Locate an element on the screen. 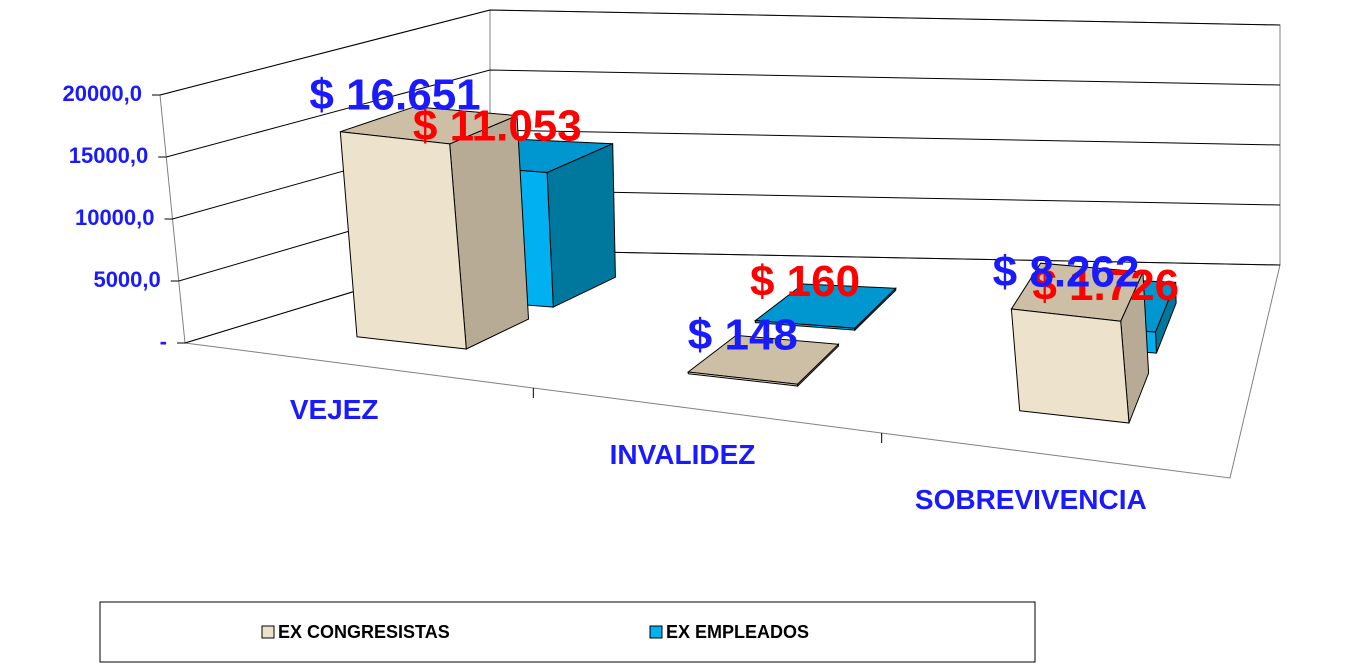 The height and width of the screenshot is (671, 1347). value-label: $ 1.726 is located at coordinates (1105, 285).